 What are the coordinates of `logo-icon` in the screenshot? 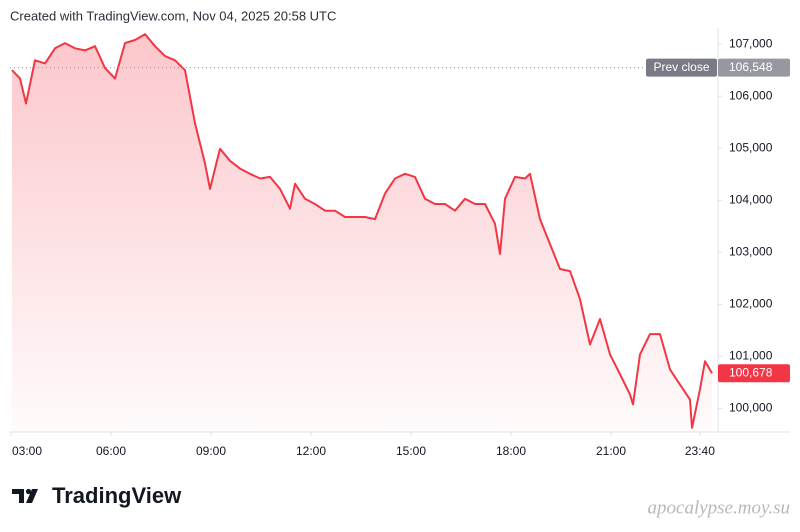 It's located at (25, 495).